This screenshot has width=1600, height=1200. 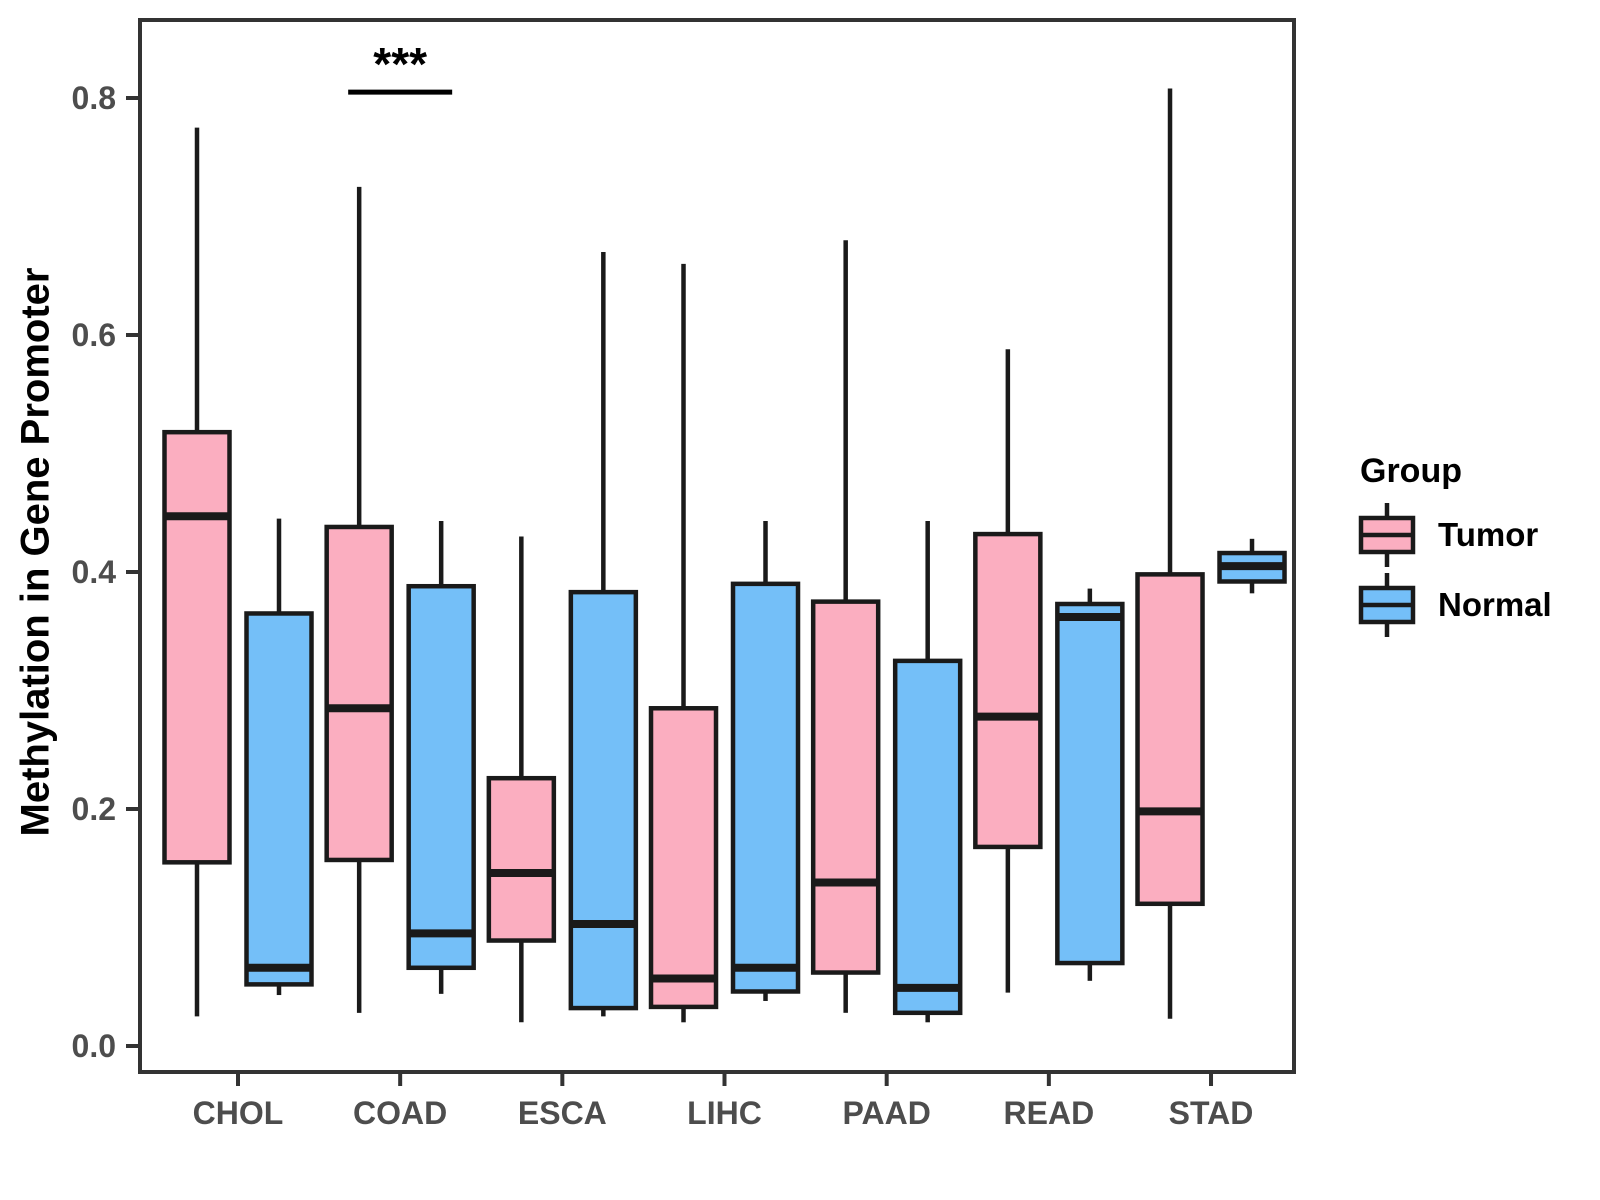 I want to click on x-axis-category-ESCA: ESCA, so click(x=562, y=1101).